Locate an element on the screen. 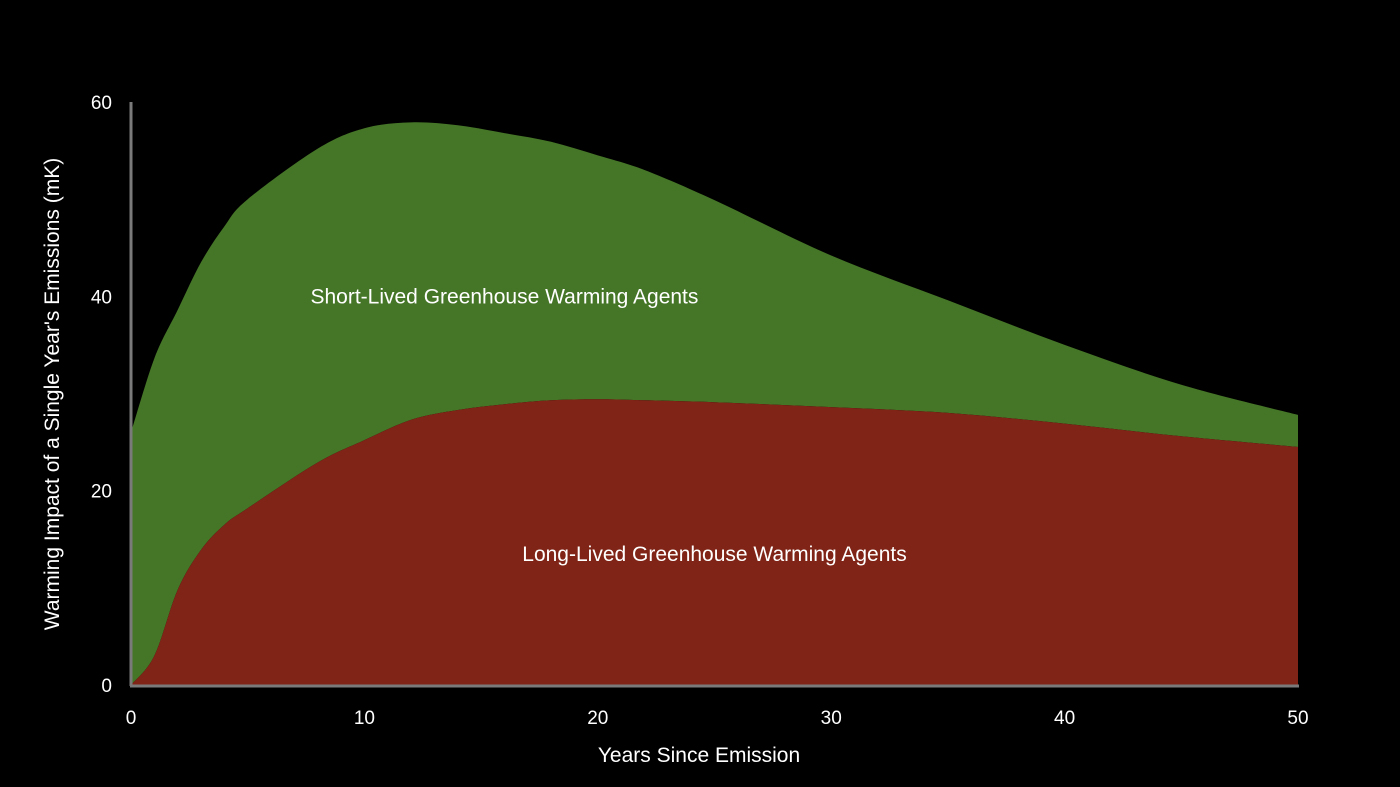 The height and width of the screenshot is (787, 1400). area-label: Long-Lived Greenhouse Warming Agents is located at coordinates (714, 554).